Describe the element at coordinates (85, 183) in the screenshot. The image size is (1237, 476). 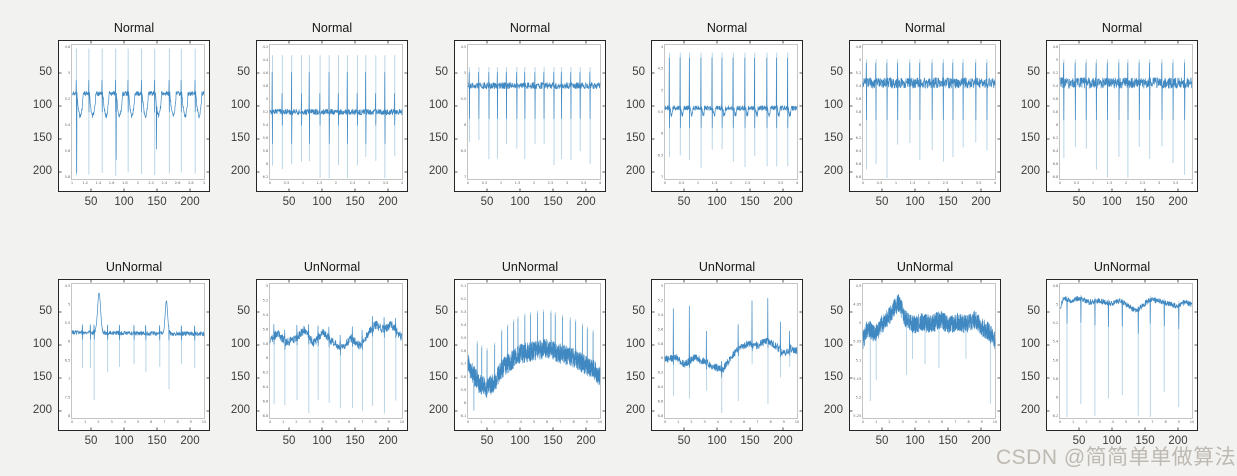
I see `inner-x-tick-label: 1.2` at that location.